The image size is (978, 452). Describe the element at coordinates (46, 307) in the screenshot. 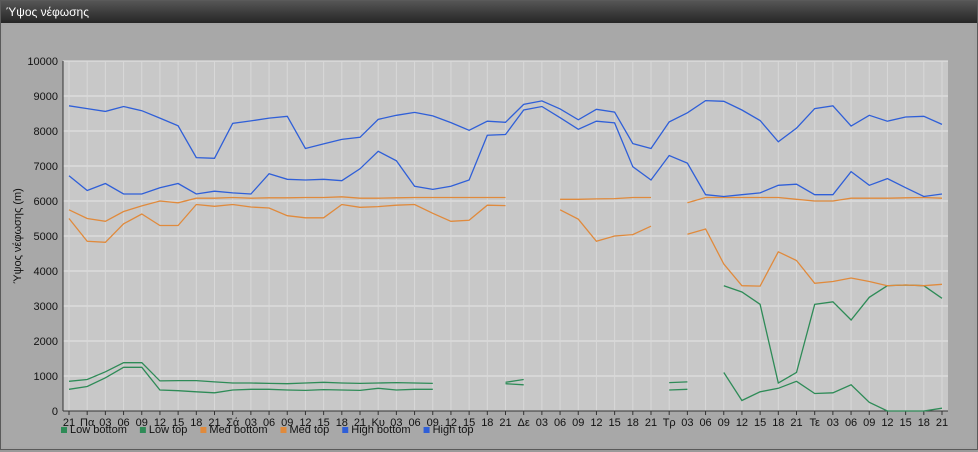

I see `y-tick-label: 3000` at that location.